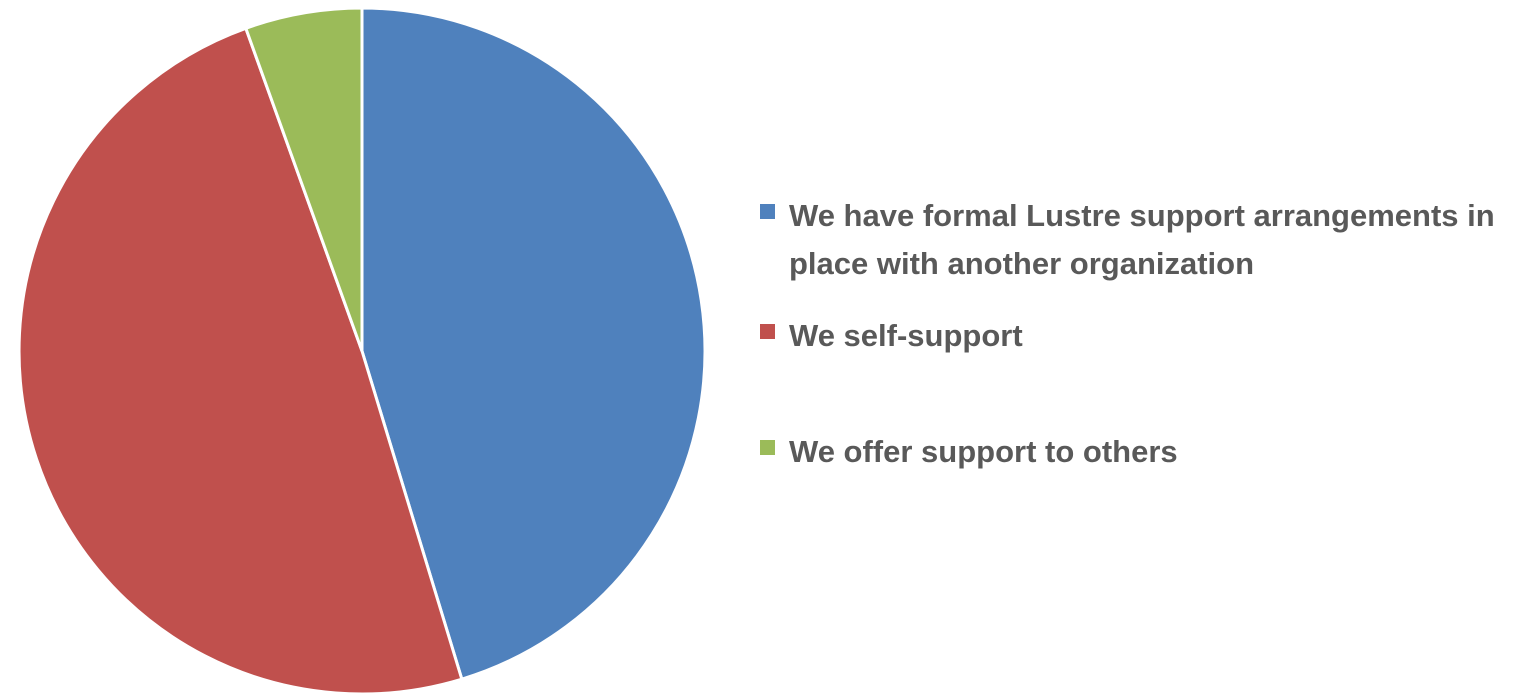 This screenshot has width=1522, height=694. What do you see at coordinates (767, 331) in the screenshot?
I see `legend-swatch-self-support` at bounding box center [767, 331].